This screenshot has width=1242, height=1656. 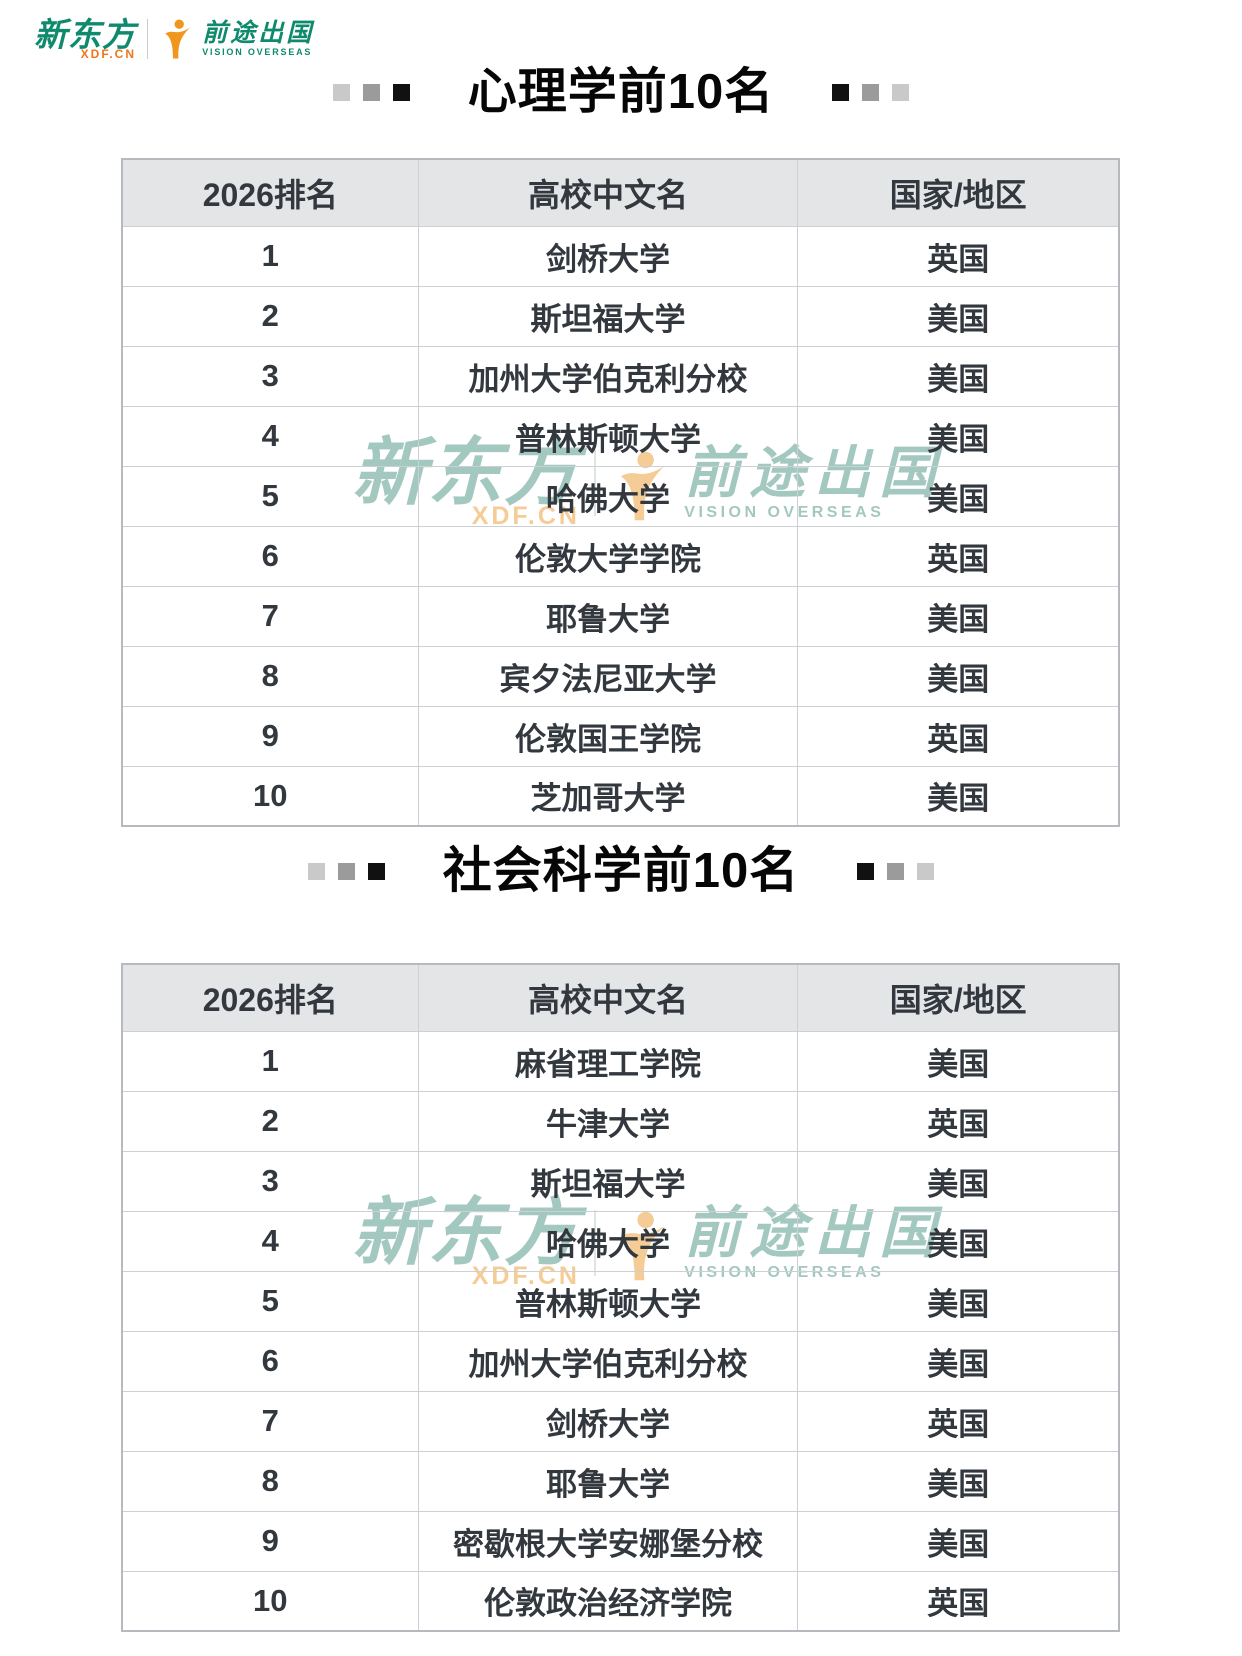 I want to click on page-title-psychology: 心理学前10名, so click(x=621, y=91).